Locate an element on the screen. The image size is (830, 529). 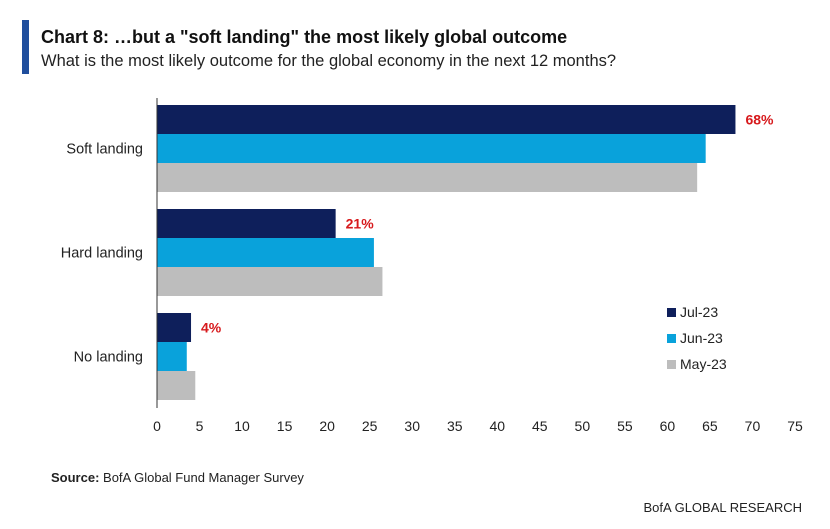
brand-footer: BofA GLOBAL RESEARCH is located at coordinates (722, 507).